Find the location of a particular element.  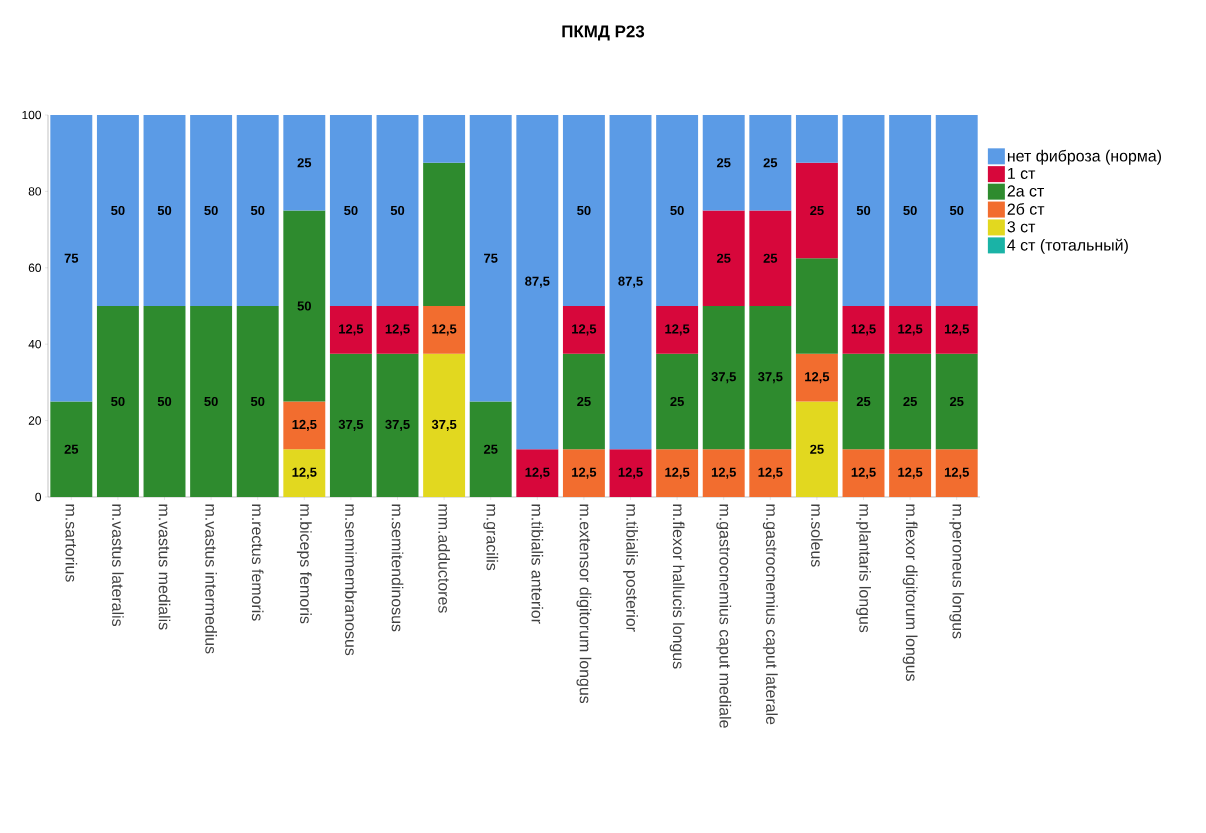

y-tick-label: 80 is located at coordinates (35, 191).